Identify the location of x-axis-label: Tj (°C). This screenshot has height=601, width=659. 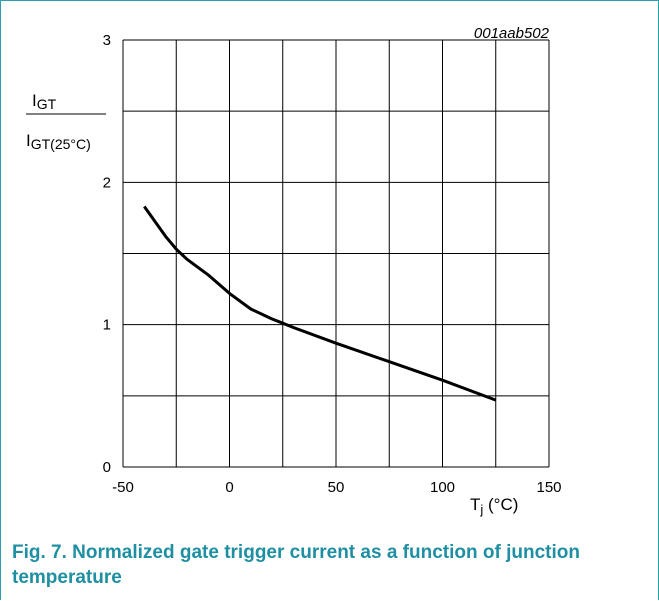
(494, 506).